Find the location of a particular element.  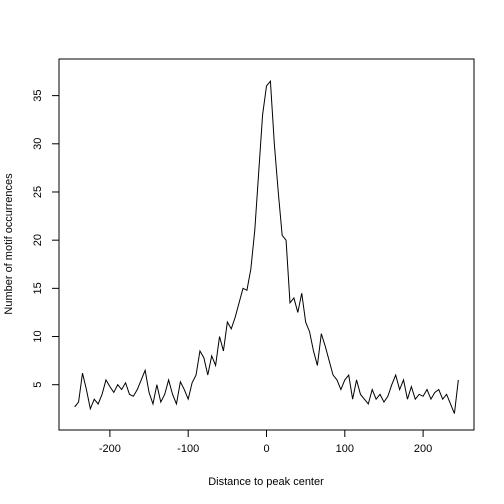

y-tick-label: 10 is located at coordinates (38, 336).